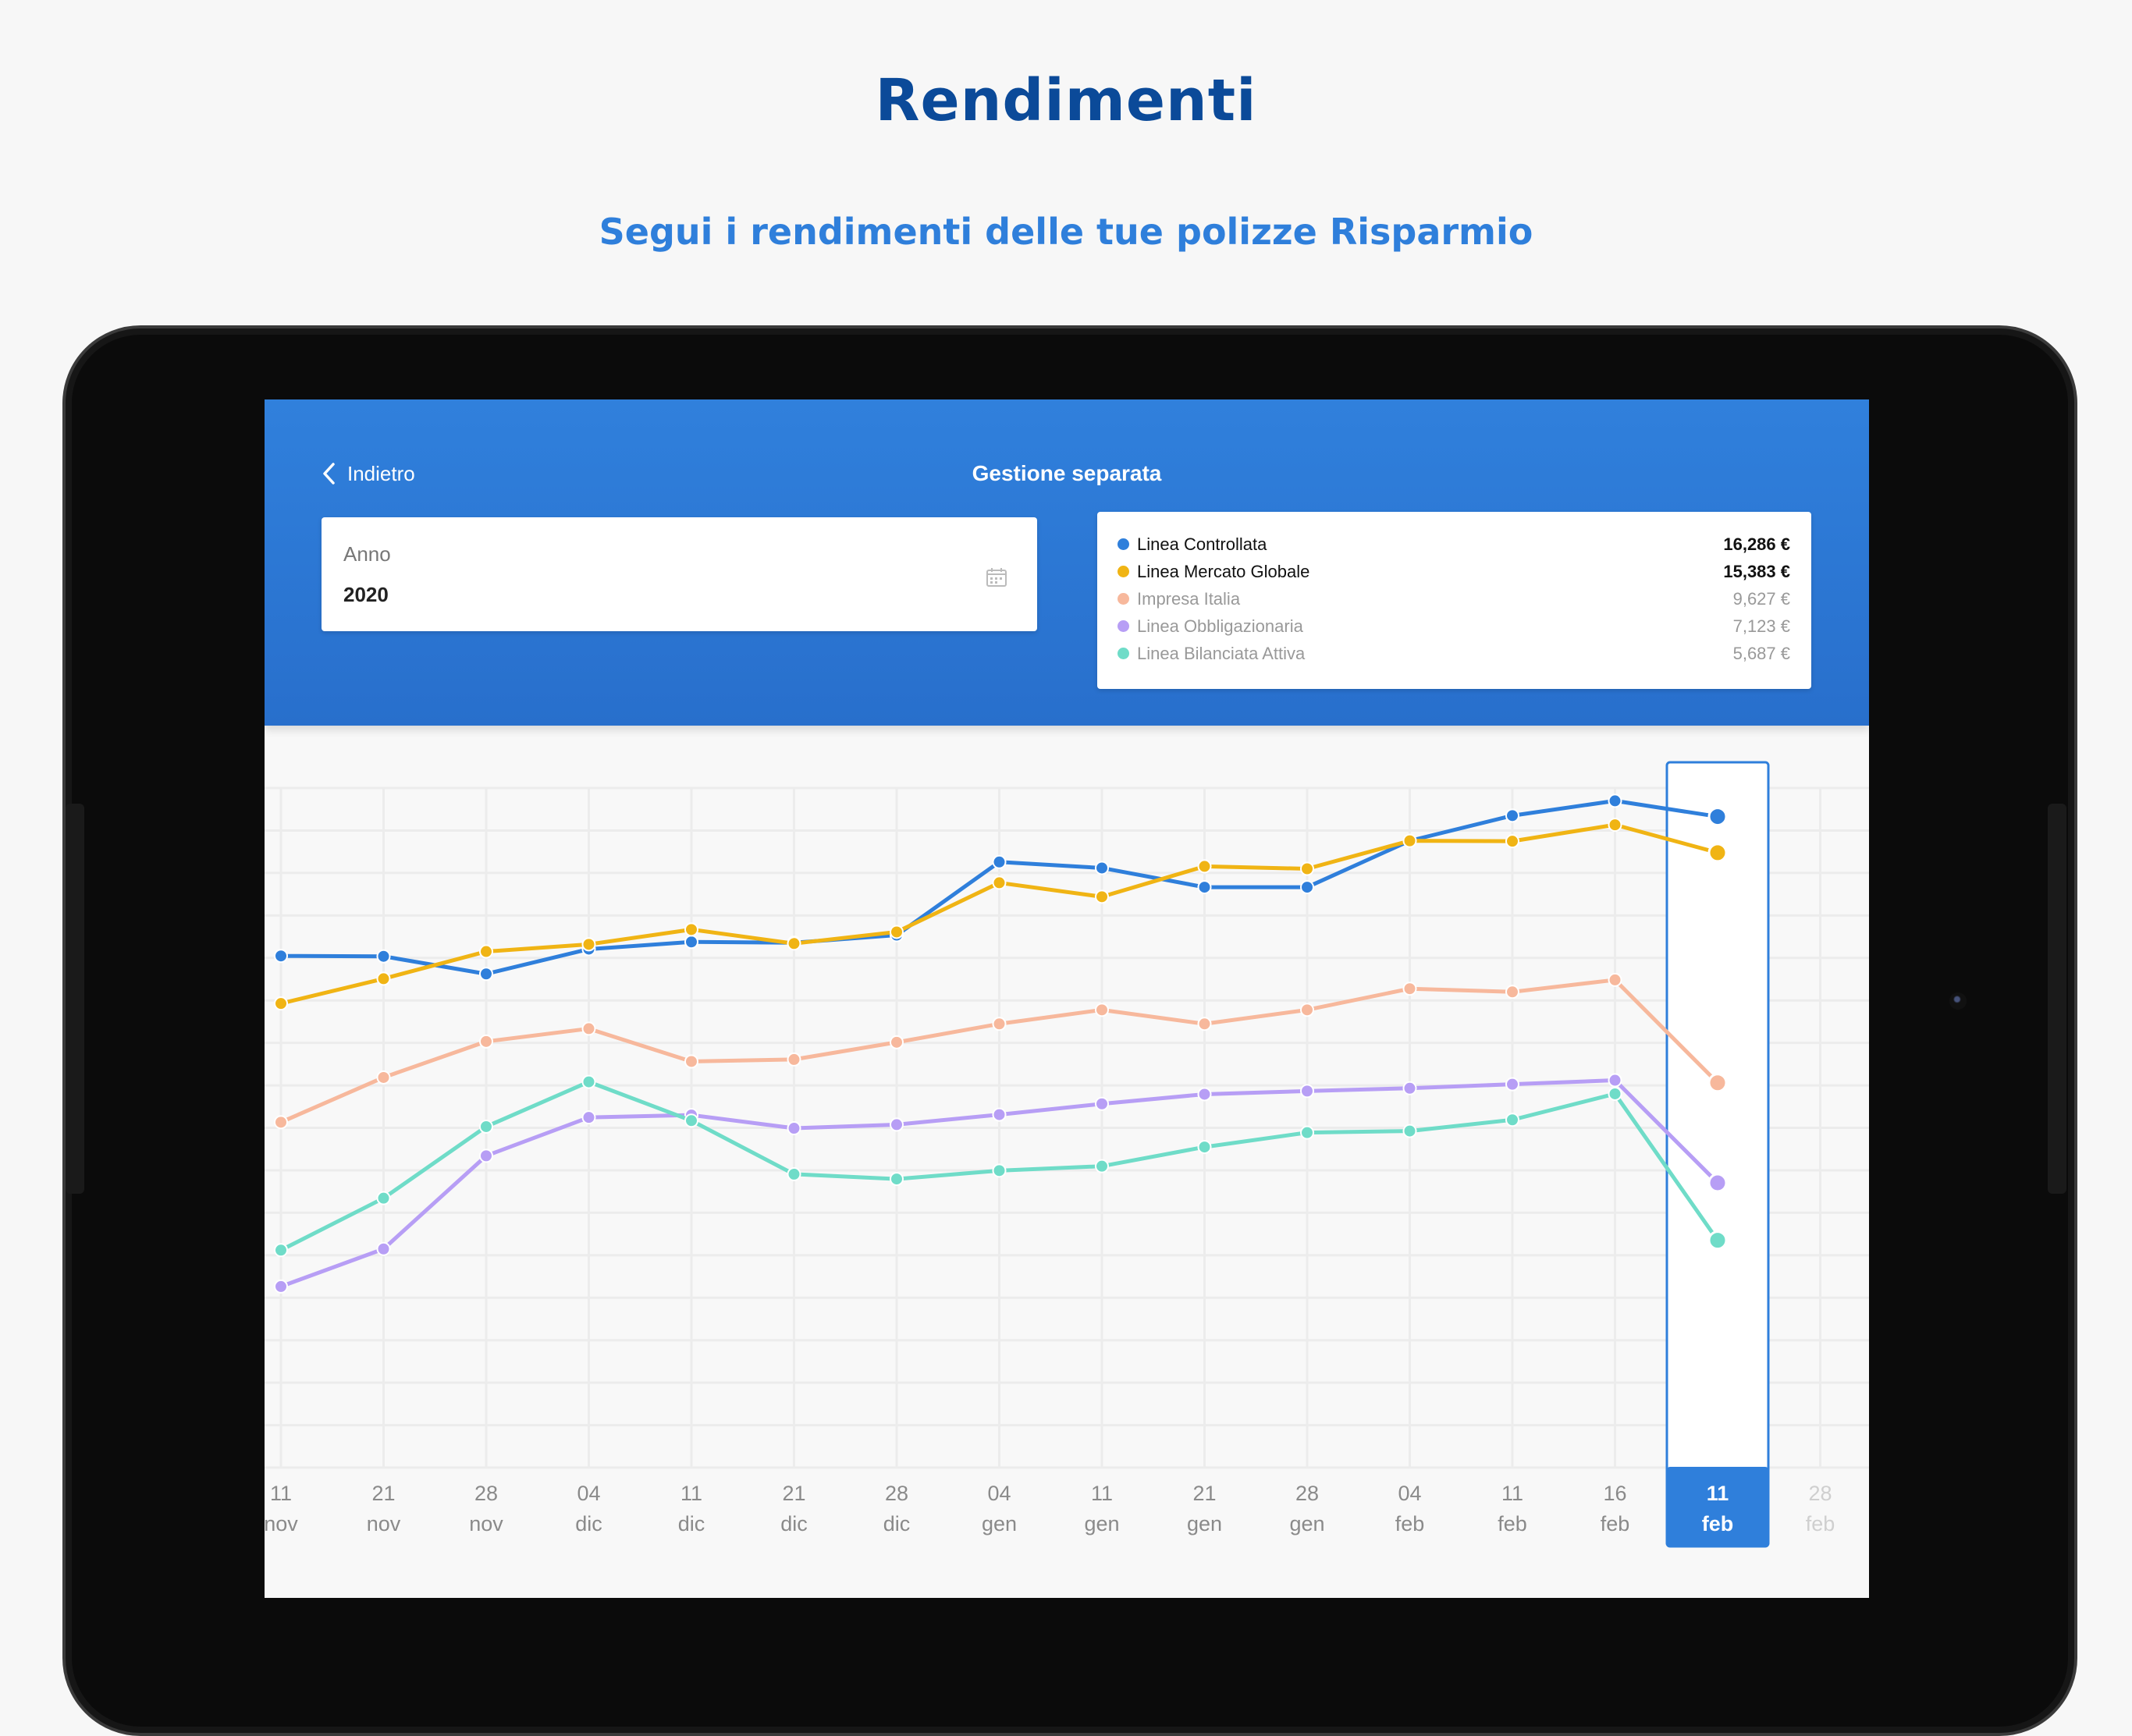 The width and height of the screenshot is (2132, 1736). What do you see at coordinates (366, 594) in the screenshot?
I see `year-field-value: 2020` at bounding box center [366, 594].